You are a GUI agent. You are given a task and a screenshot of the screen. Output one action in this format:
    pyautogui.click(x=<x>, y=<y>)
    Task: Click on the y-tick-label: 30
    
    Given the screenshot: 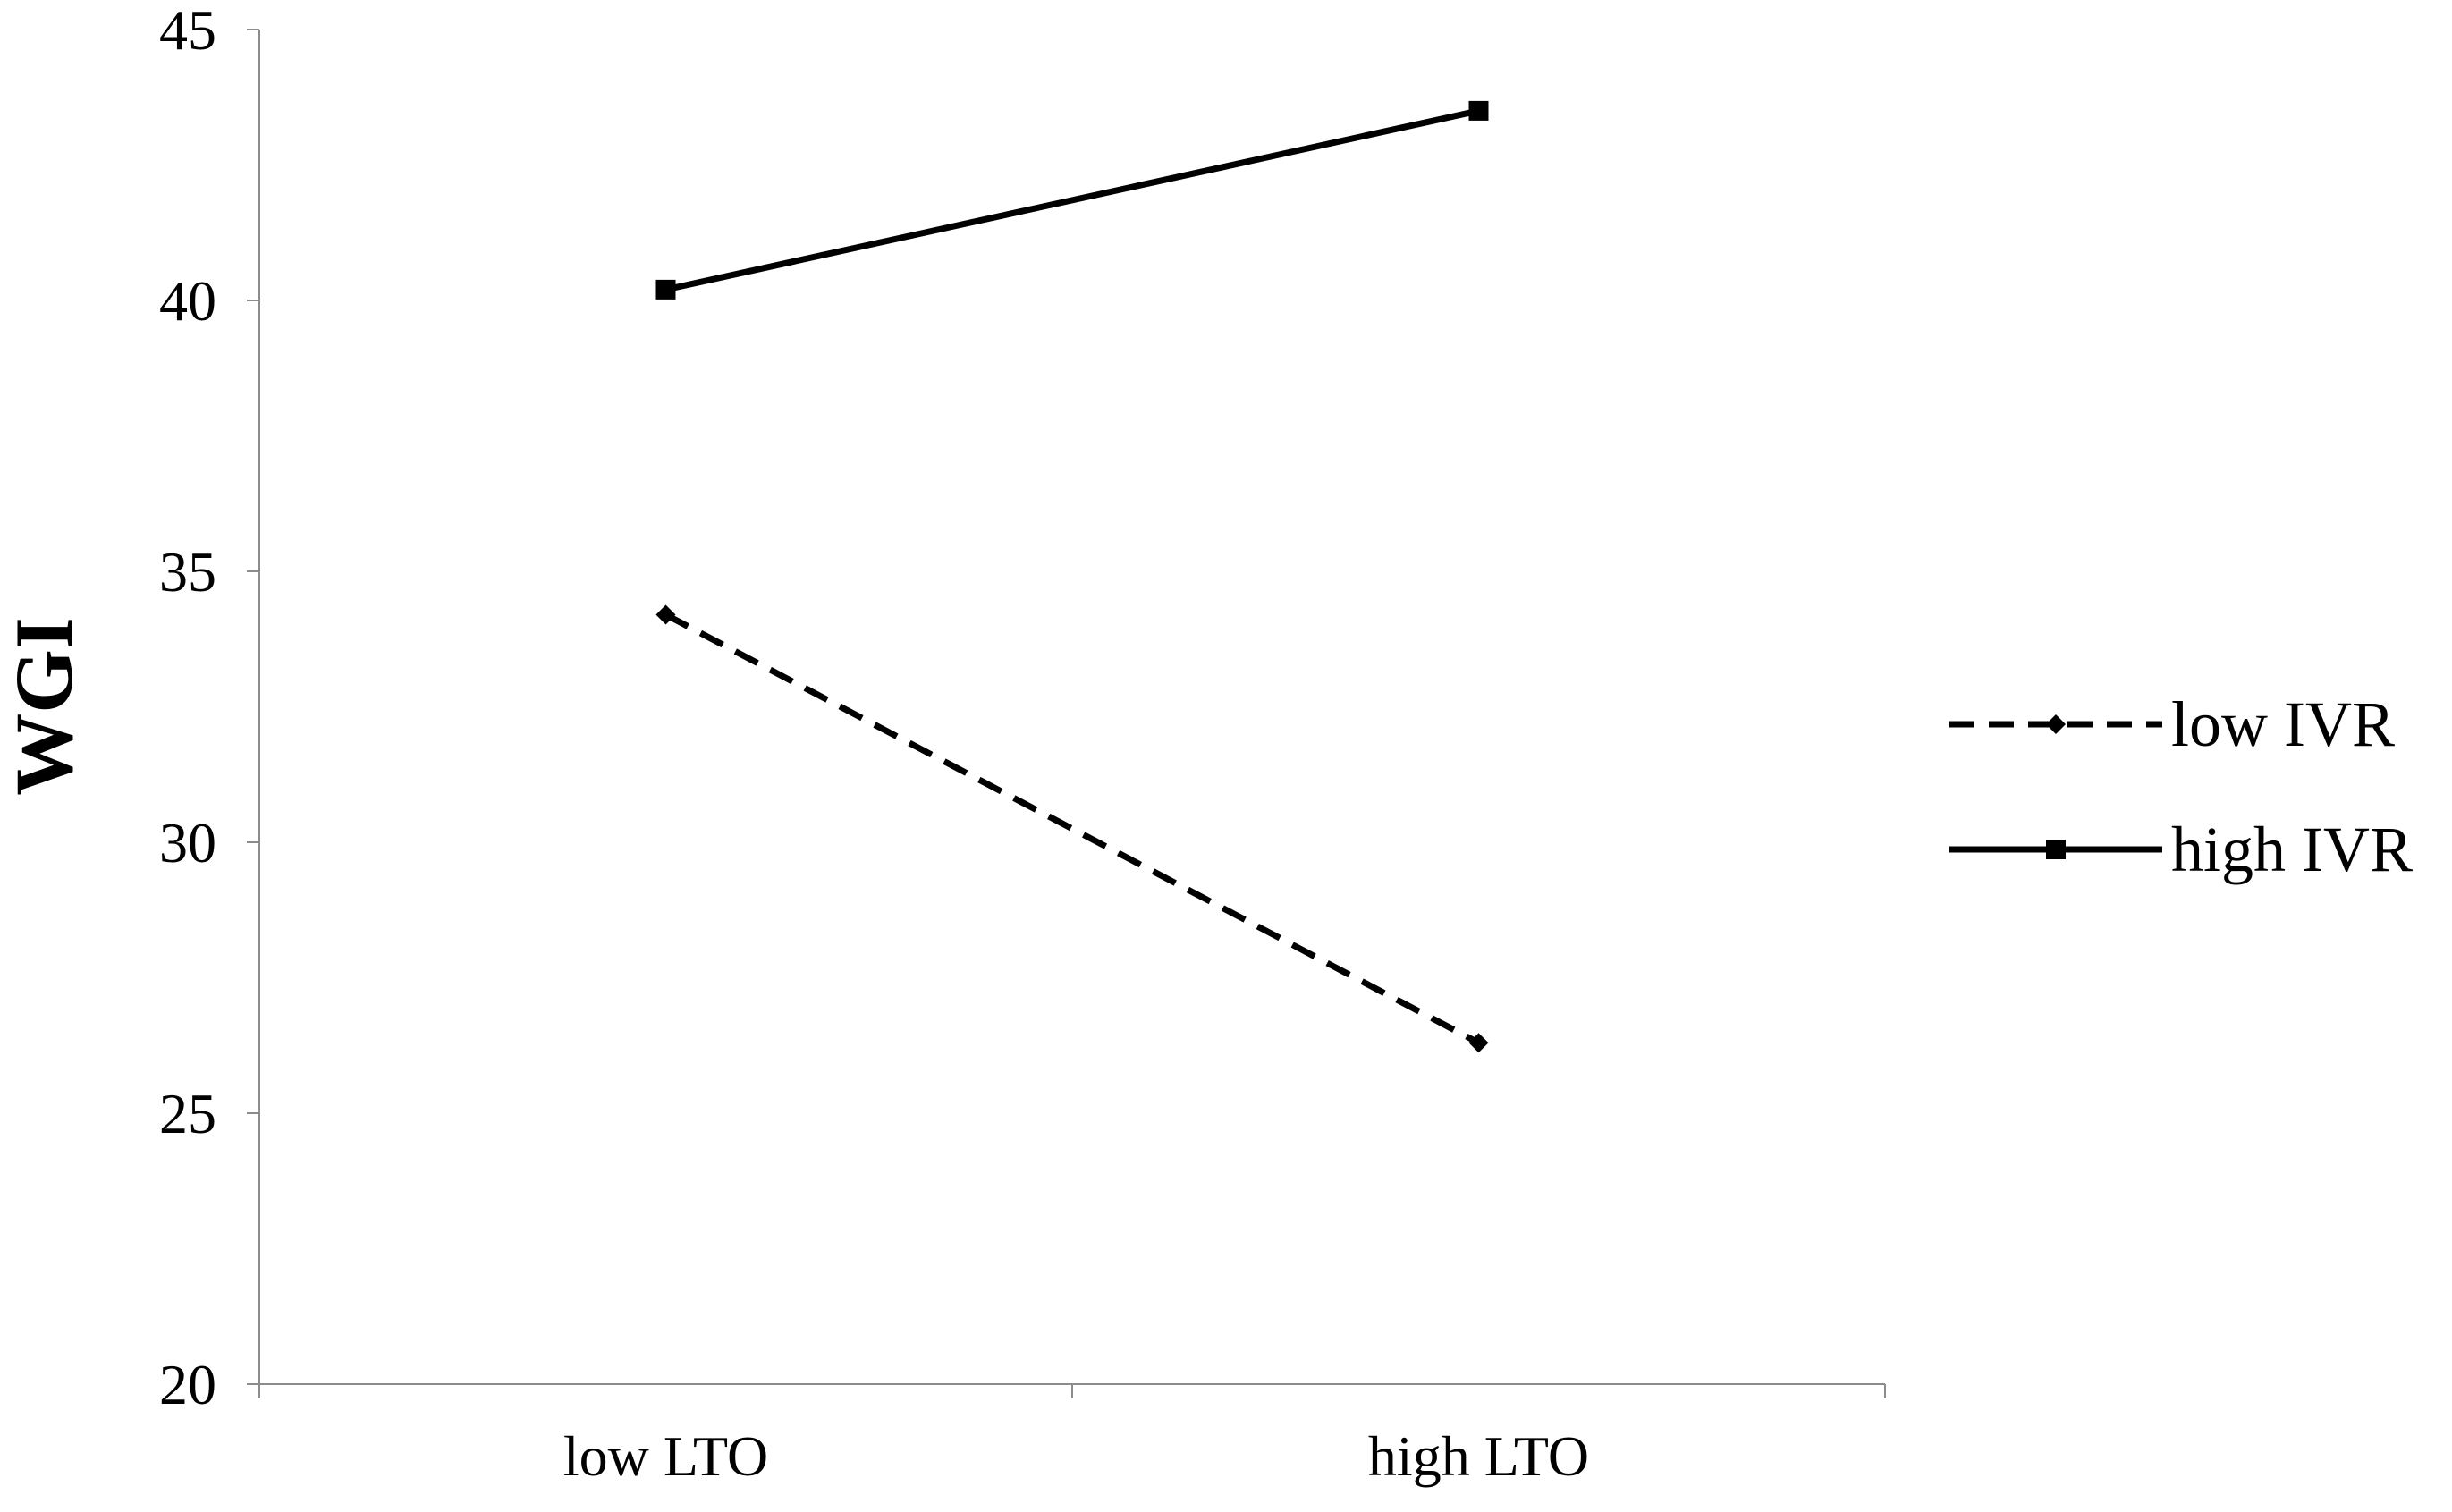 What is the action you would take?
    pyautogui.click(x=187, y=842)
    